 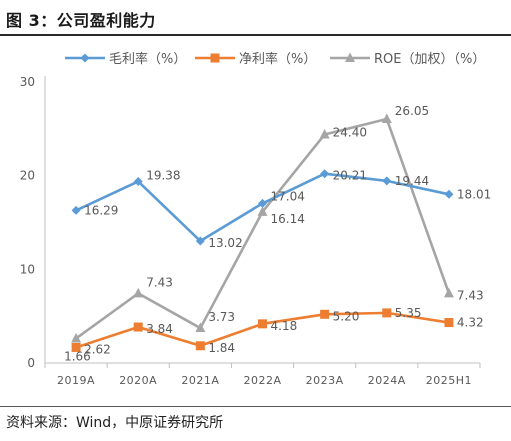 What do you see at coordinates (262, 380) in the screenshot?
I see `x-tick-label: 2022A` at bounding box center [262, 380].